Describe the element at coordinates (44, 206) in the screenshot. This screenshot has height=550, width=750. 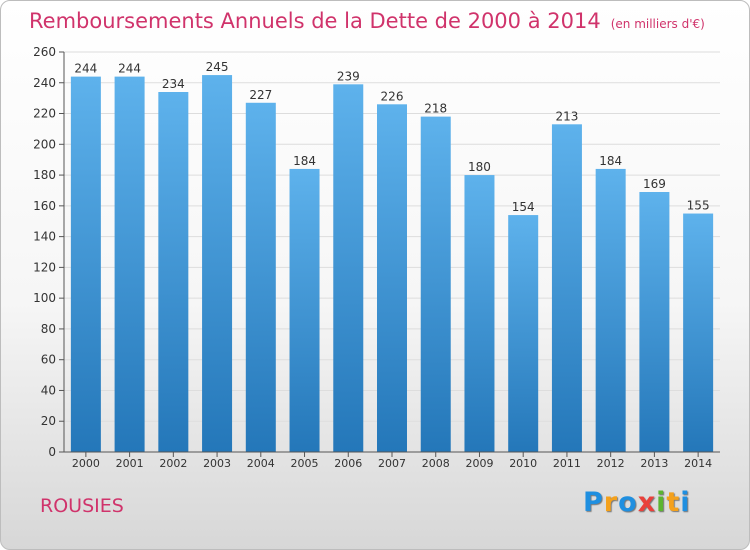
I see `y-tick-label: 160` at that location.